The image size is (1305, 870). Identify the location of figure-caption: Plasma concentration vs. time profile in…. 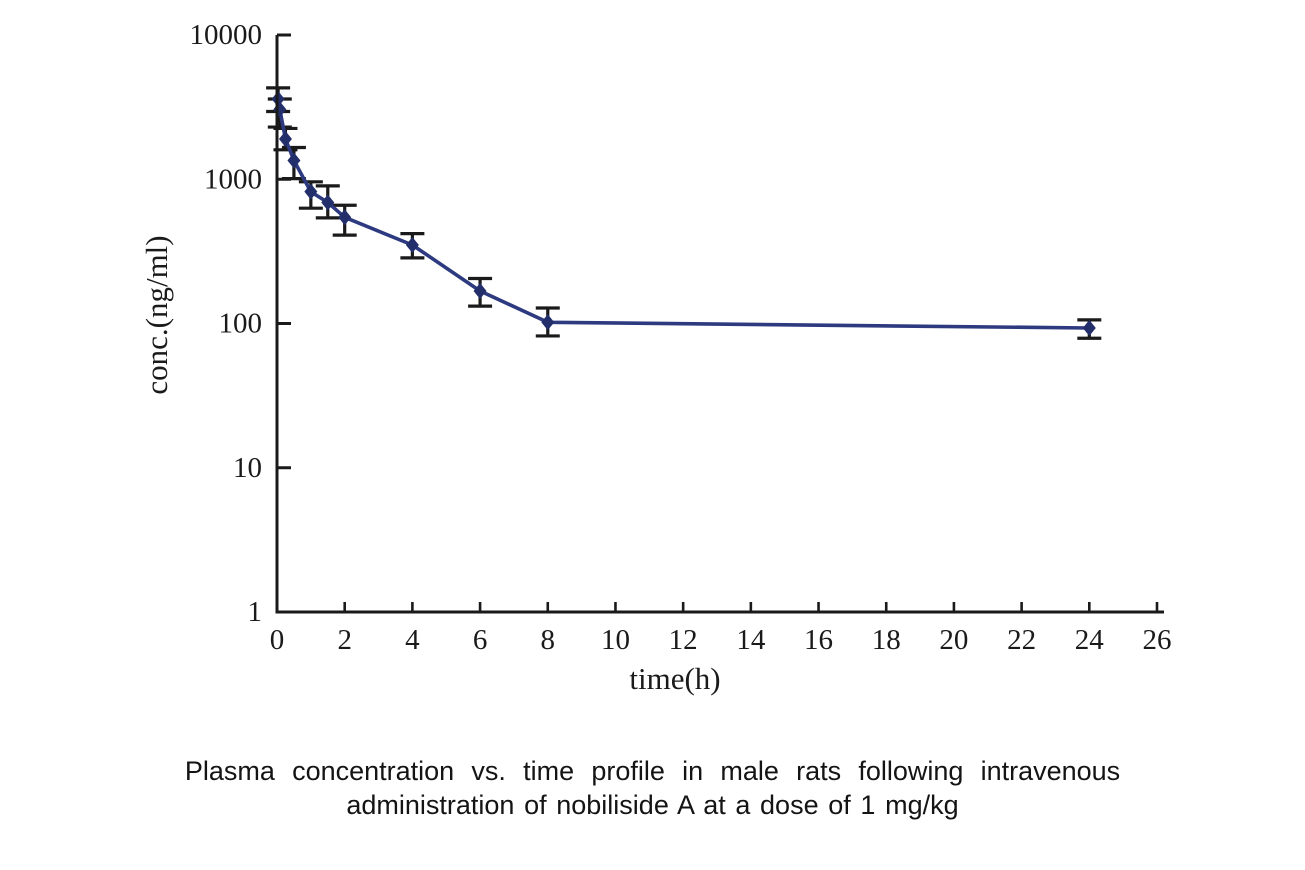
(652, 788).